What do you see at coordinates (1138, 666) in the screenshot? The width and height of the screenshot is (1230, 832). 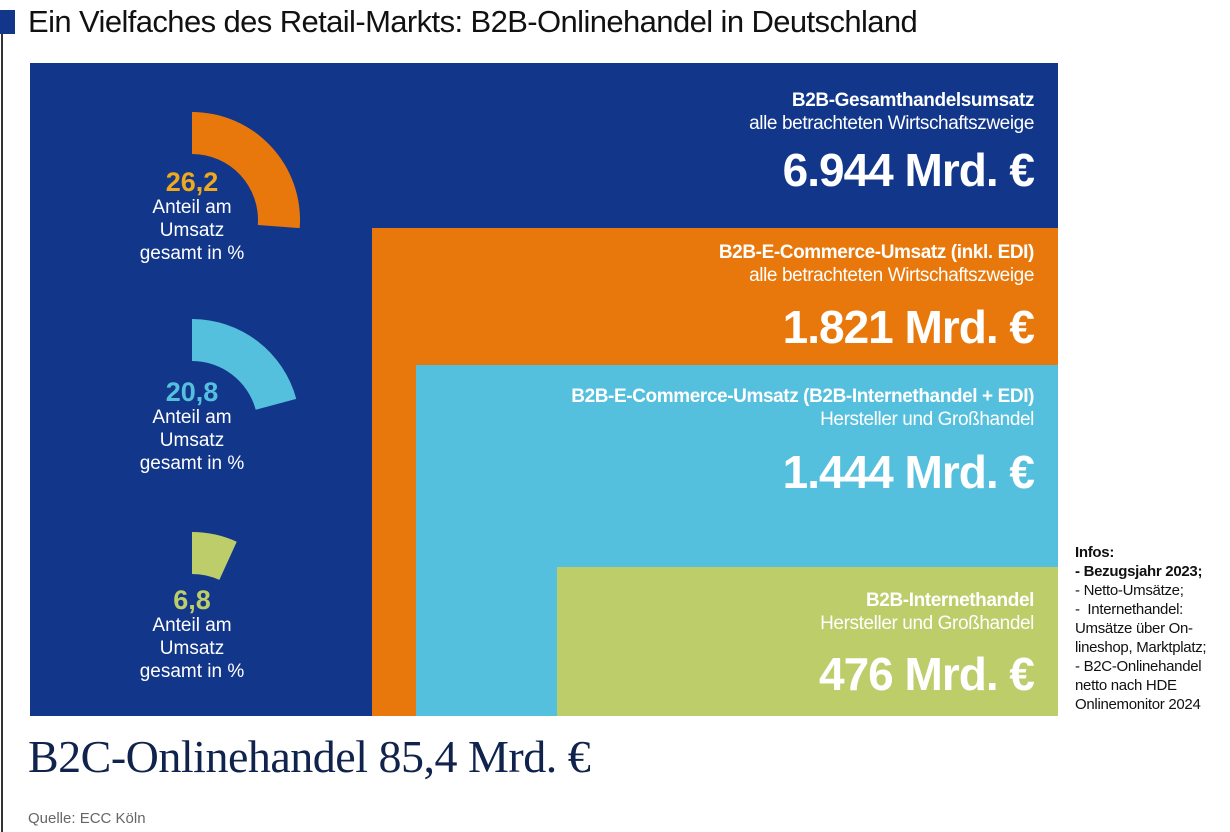 I see `info-line: - B2C-Onlinehandel` at bounding box center [1138, 666].